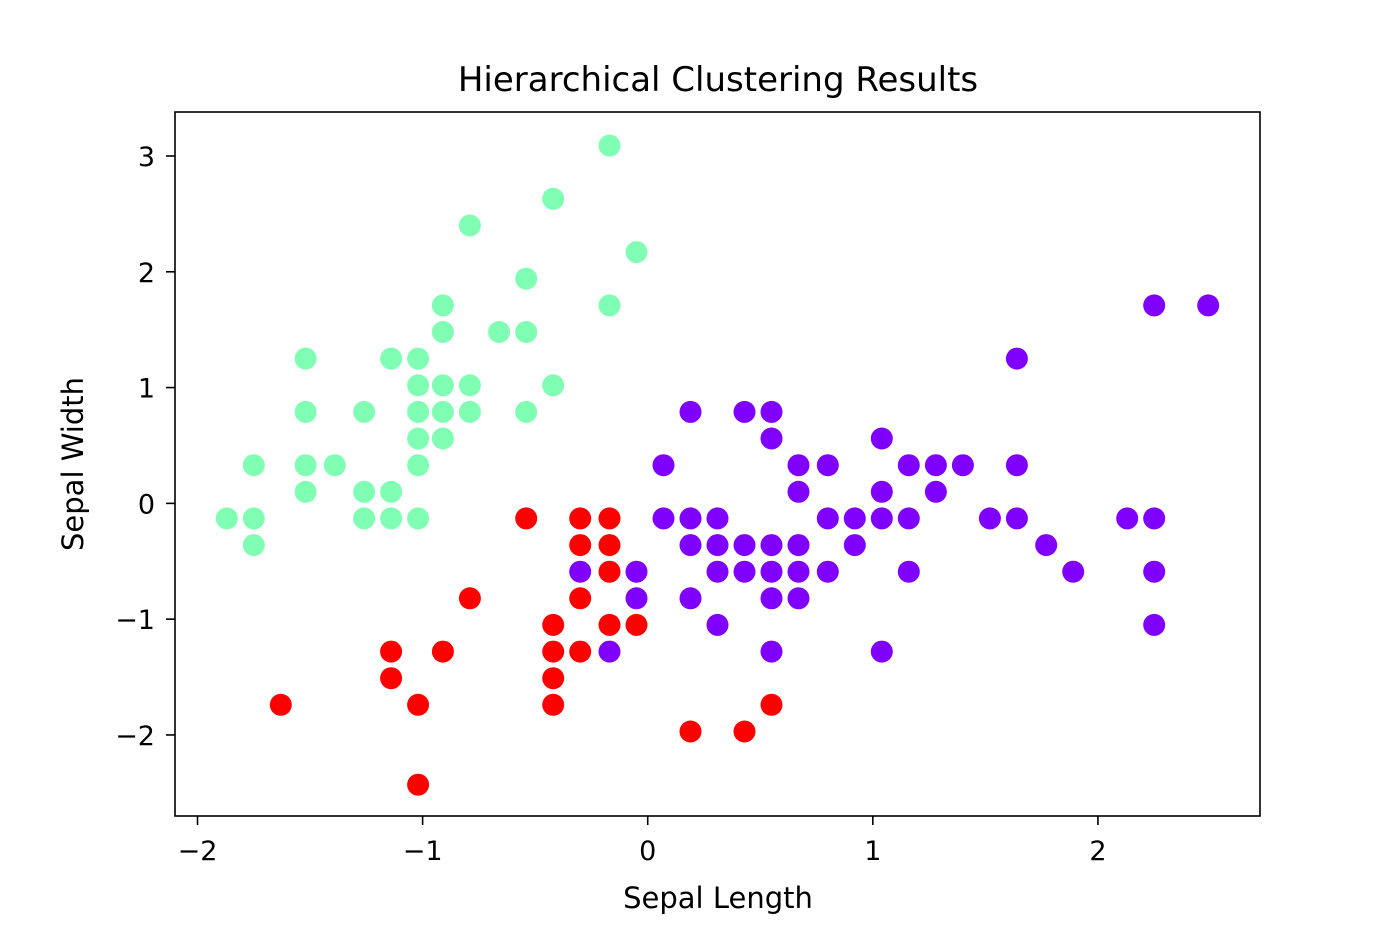  I want to click on y-axis-label: Sepal Width, so click(73, 464).